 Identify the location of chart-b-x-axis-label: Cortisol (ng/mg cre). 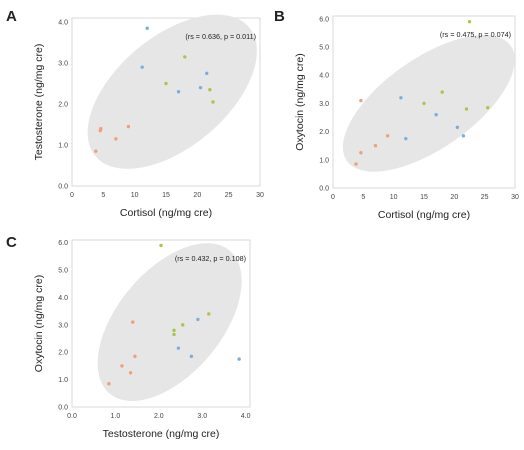
(424, 215).